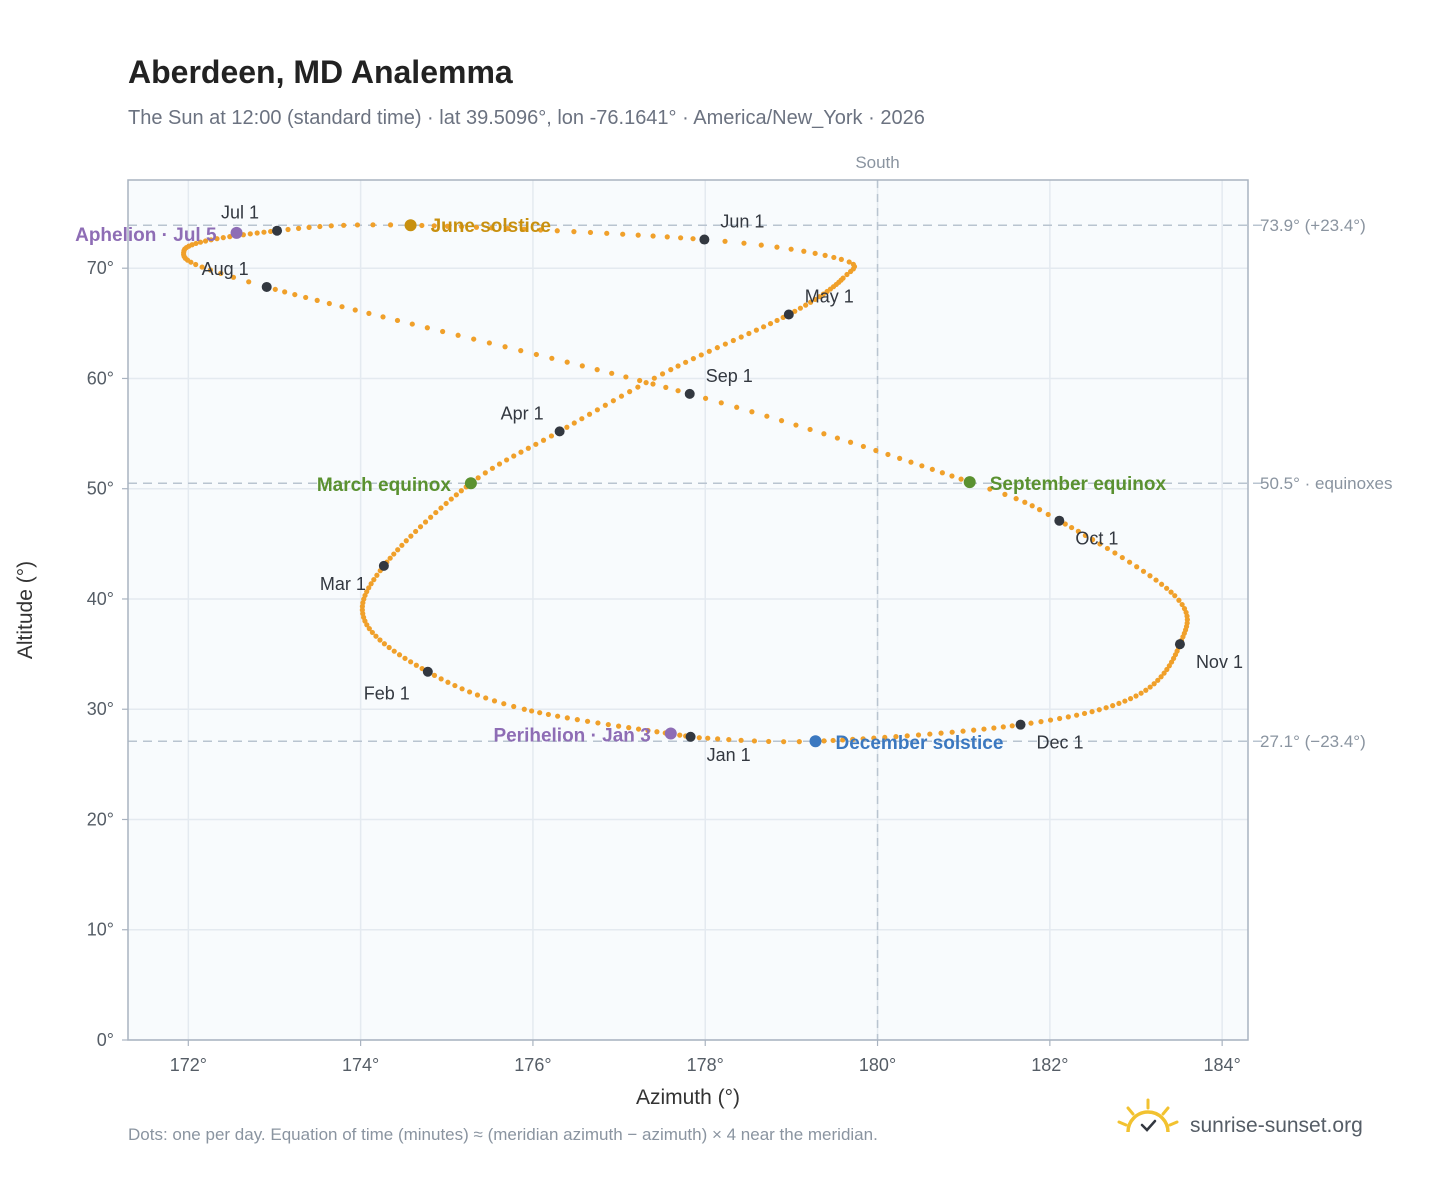 This screenshot has height=1193, width=1448. What do you see at coordinates (100, 489) in the screenshot?
I see `y-tick-label: 50°` at bounding box center [100, 489].